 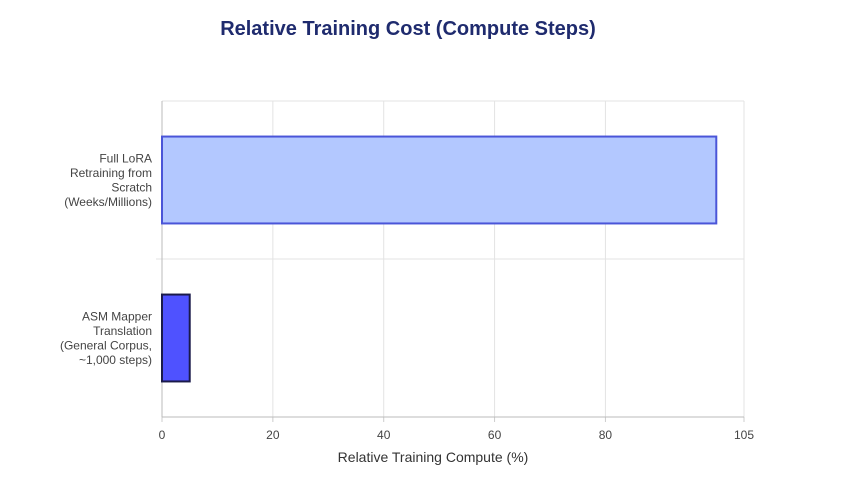 What do you see at coordinates (495, 435) in the screenshot?
I see `x-tick-label: 60` at bounding box center [495, 435].